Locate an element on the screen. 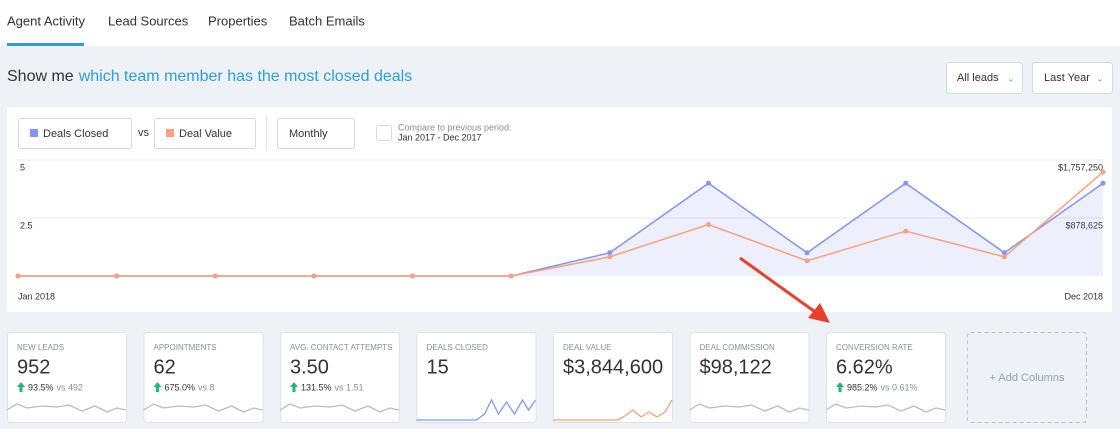  tab: Lead Sources is located at coordinates (148, 20).